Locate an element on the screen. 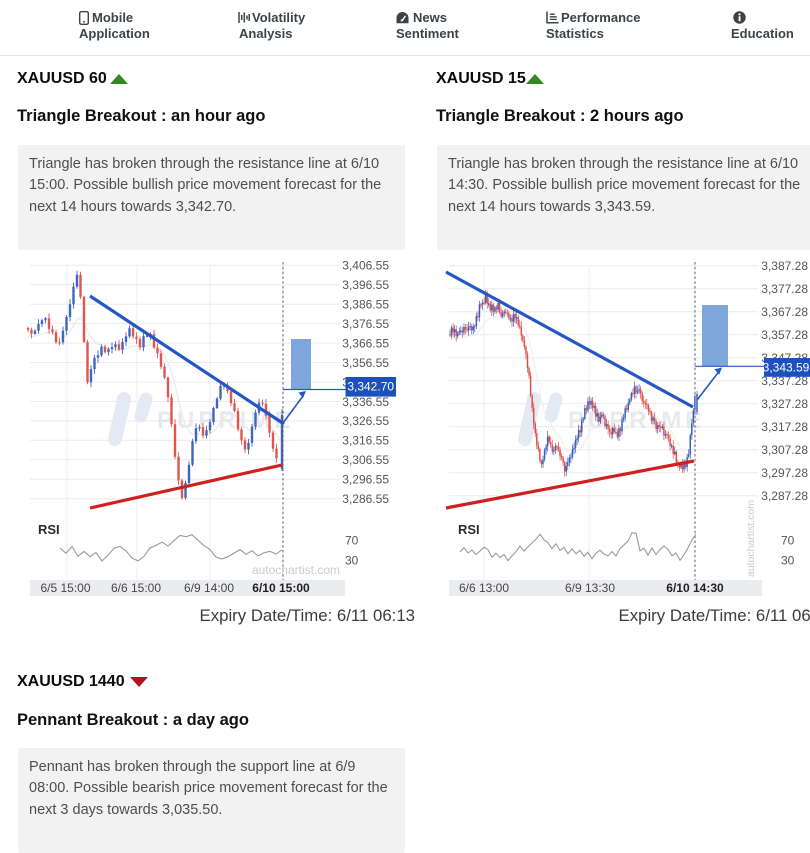  svg-text: 6/9 14:00 is located at coordinates (209, 588).